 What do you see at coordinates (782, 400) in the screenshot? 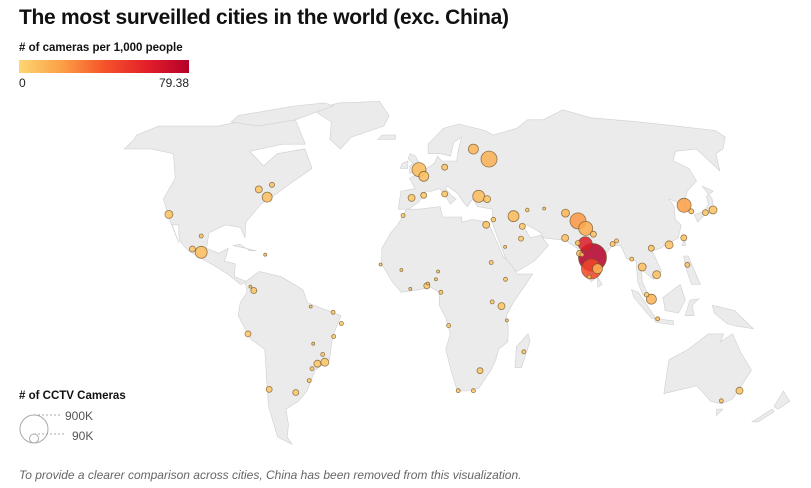
I see `landmass-new-zealand-north` at bounding box center [782, 400].